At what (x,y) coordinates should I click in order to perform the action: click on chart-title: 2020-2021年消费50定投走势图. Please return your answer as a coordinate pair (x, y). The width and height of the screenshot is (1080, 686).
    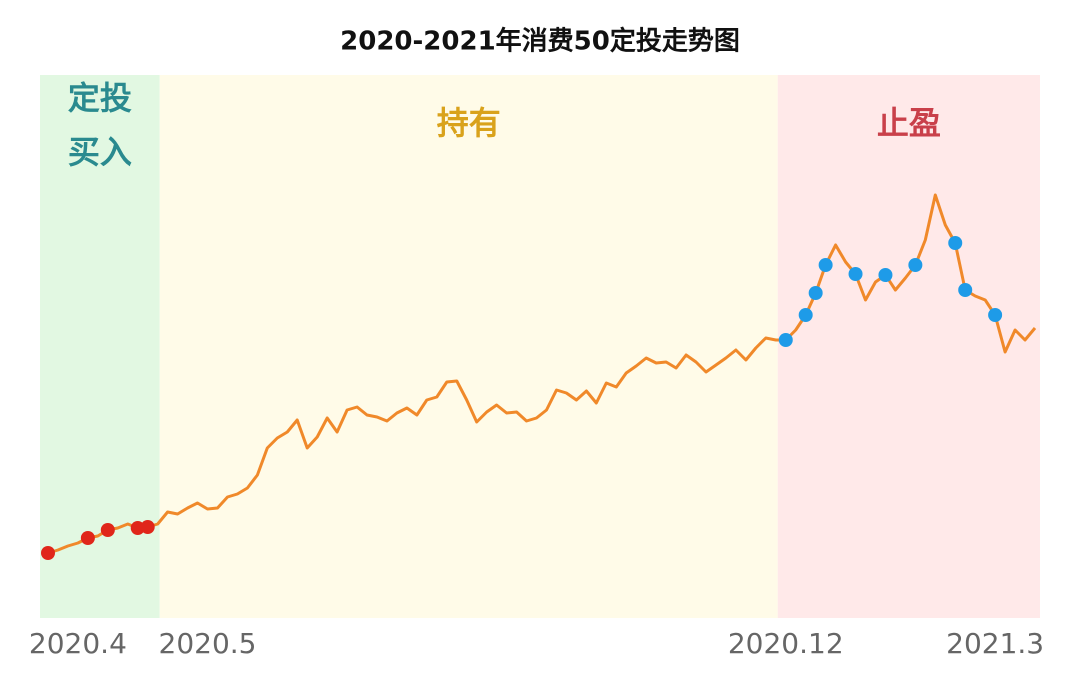
    Looking at the image, I should click on (540, 41).